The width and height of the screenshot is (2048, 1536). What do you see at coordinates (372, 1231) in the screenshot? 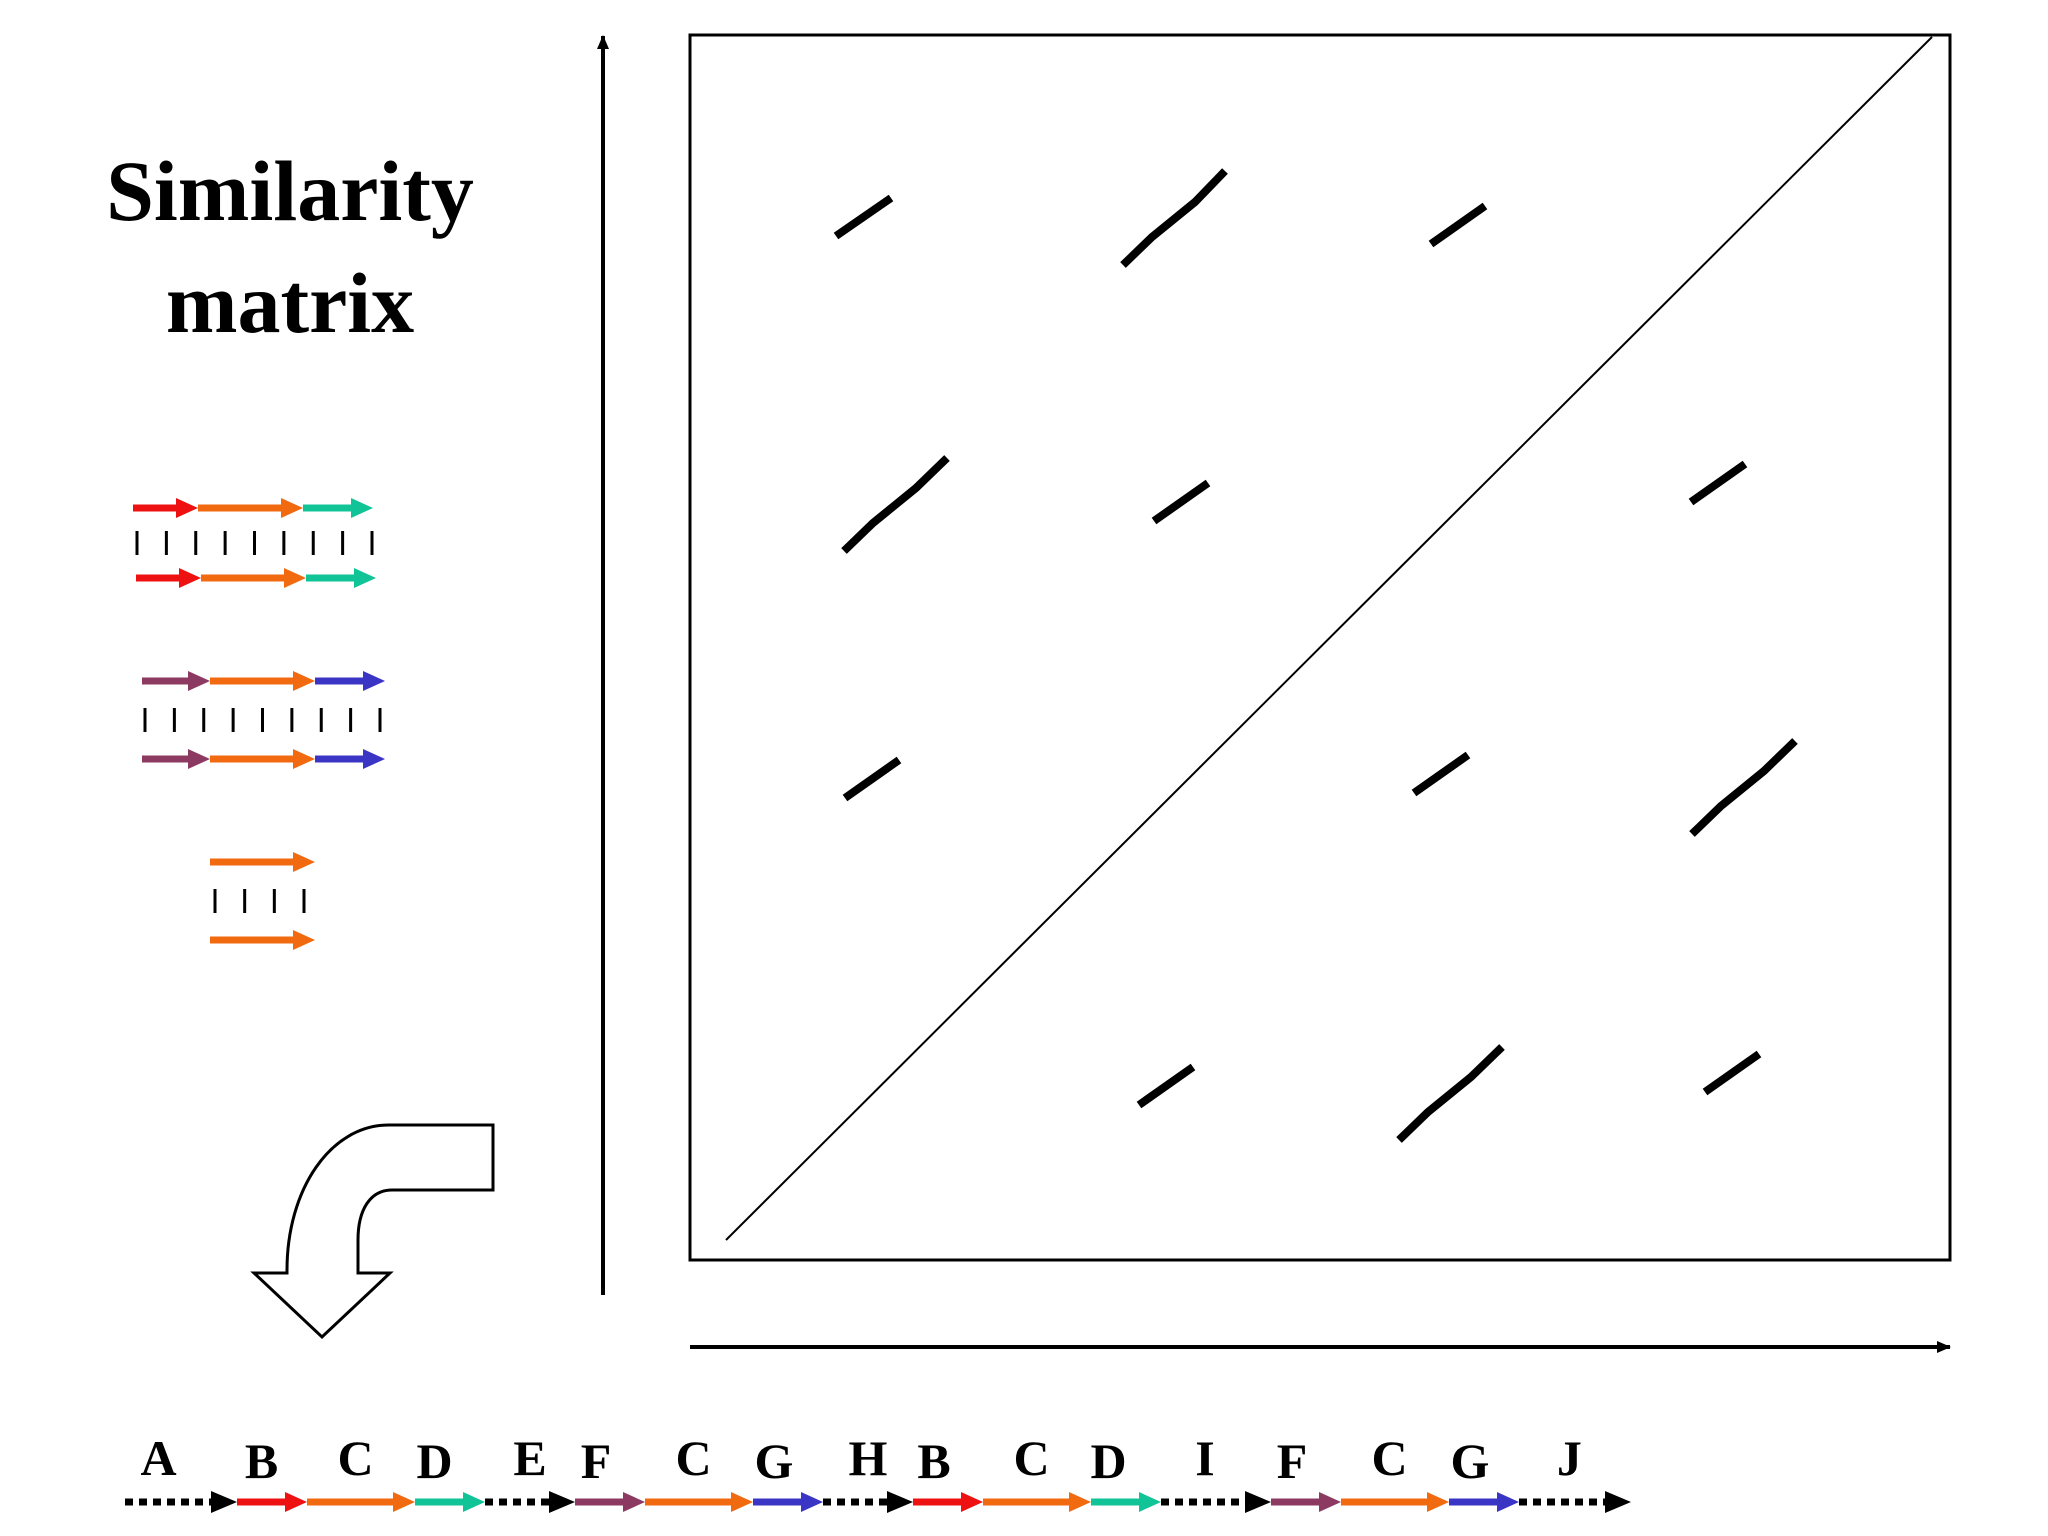
I see `curved-down-arrow-icon` at bounding box center [372, 1231].